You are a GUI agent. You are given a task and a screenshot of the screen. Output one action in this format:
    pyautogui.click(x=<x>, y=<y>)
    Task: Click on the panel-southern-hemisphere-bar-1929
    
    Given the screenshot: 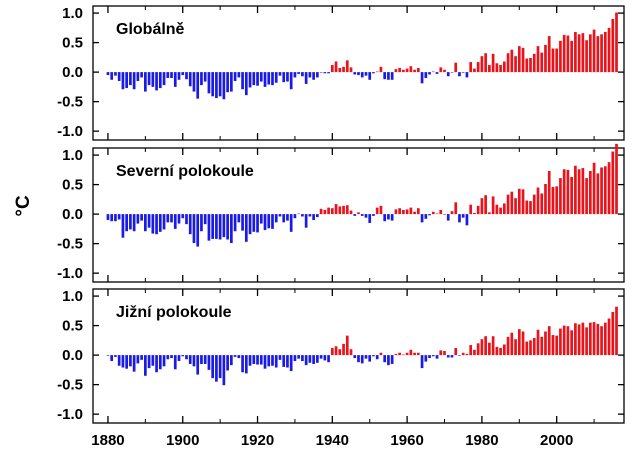 What is the action you would take?
    pyautogui.click(x=291, y=363)
    